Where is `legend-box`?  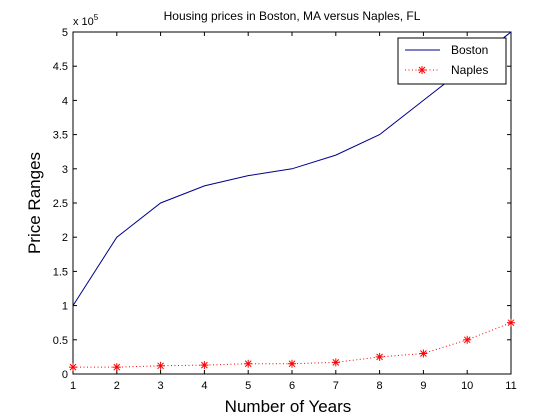 legend-box is located at coordinates (452, 61).